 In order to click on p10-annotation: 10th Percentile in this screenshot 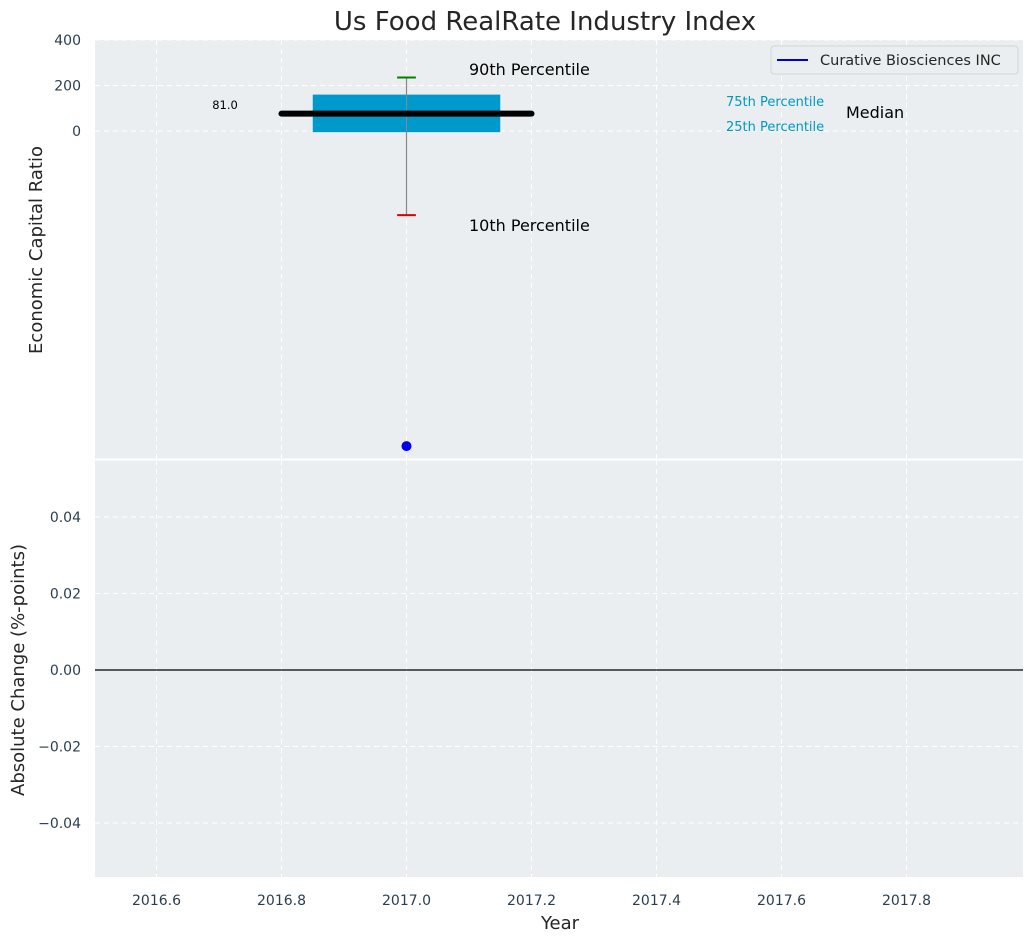, I will do `click(529, 225)`.